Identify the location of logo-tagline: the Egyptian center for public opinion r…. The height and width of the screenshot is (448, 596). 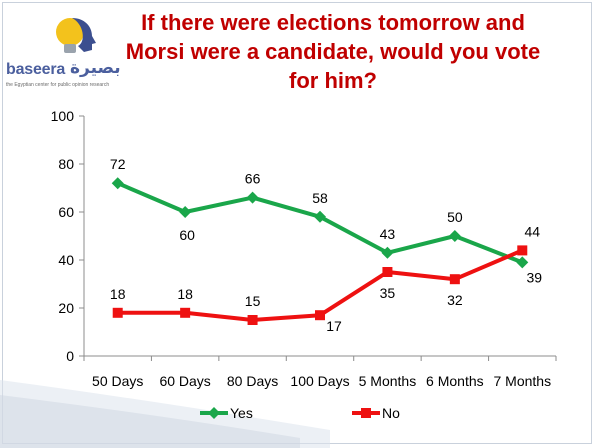
(58, 85).